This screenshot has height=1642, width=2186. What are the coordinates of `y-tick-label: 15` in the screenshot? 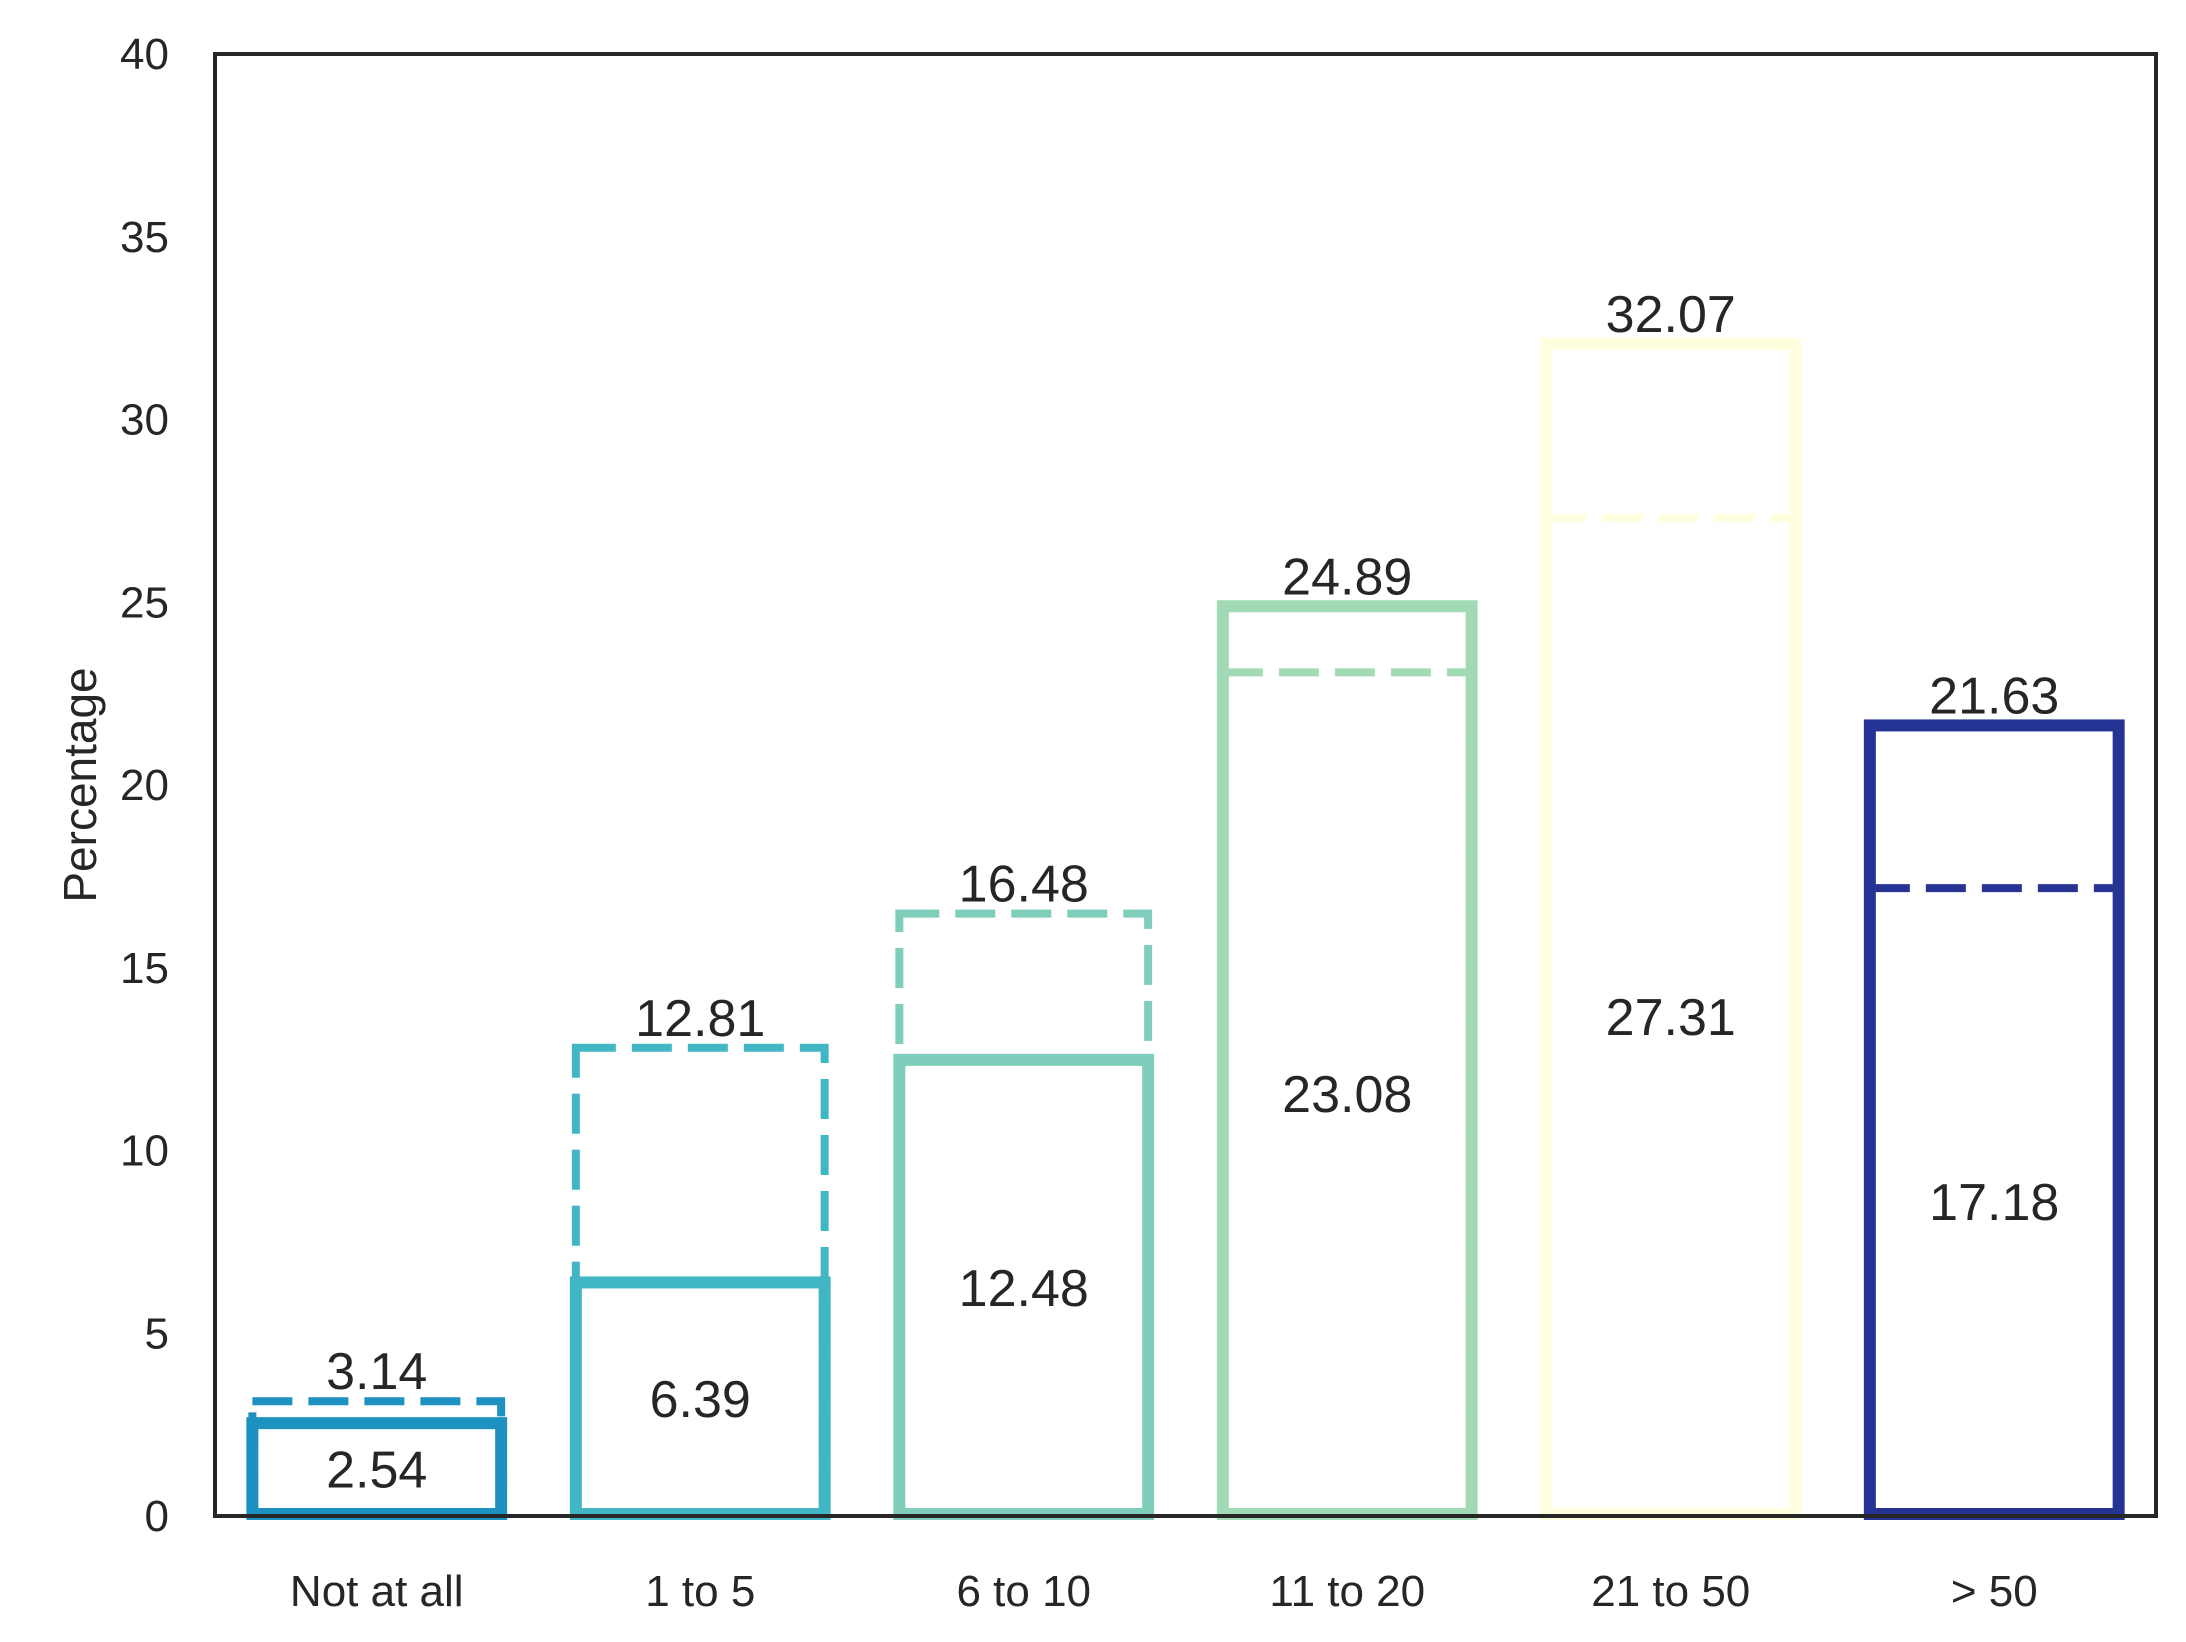 It's located at (144, 968).